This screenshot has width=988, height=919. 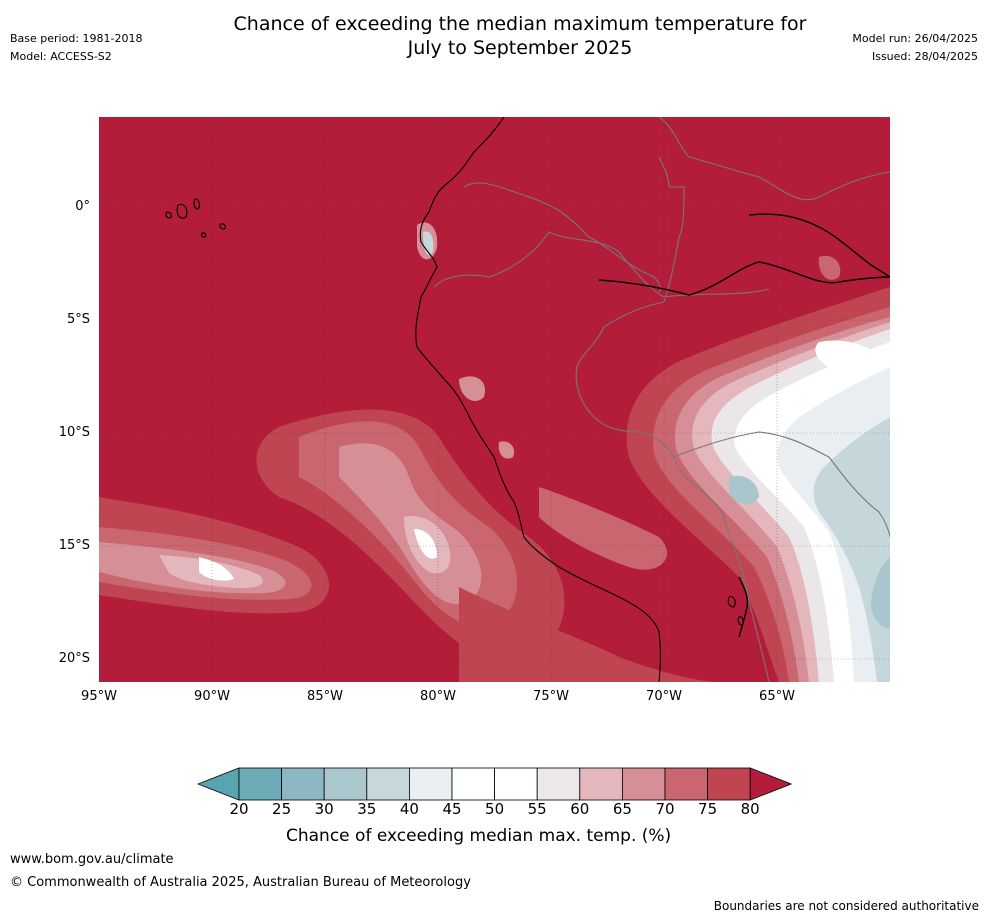 What do you see at coordinates (76, 38) in the screenshot?
I see `base-period: Base period: 1981-2018` at bounding box center [76, 38].